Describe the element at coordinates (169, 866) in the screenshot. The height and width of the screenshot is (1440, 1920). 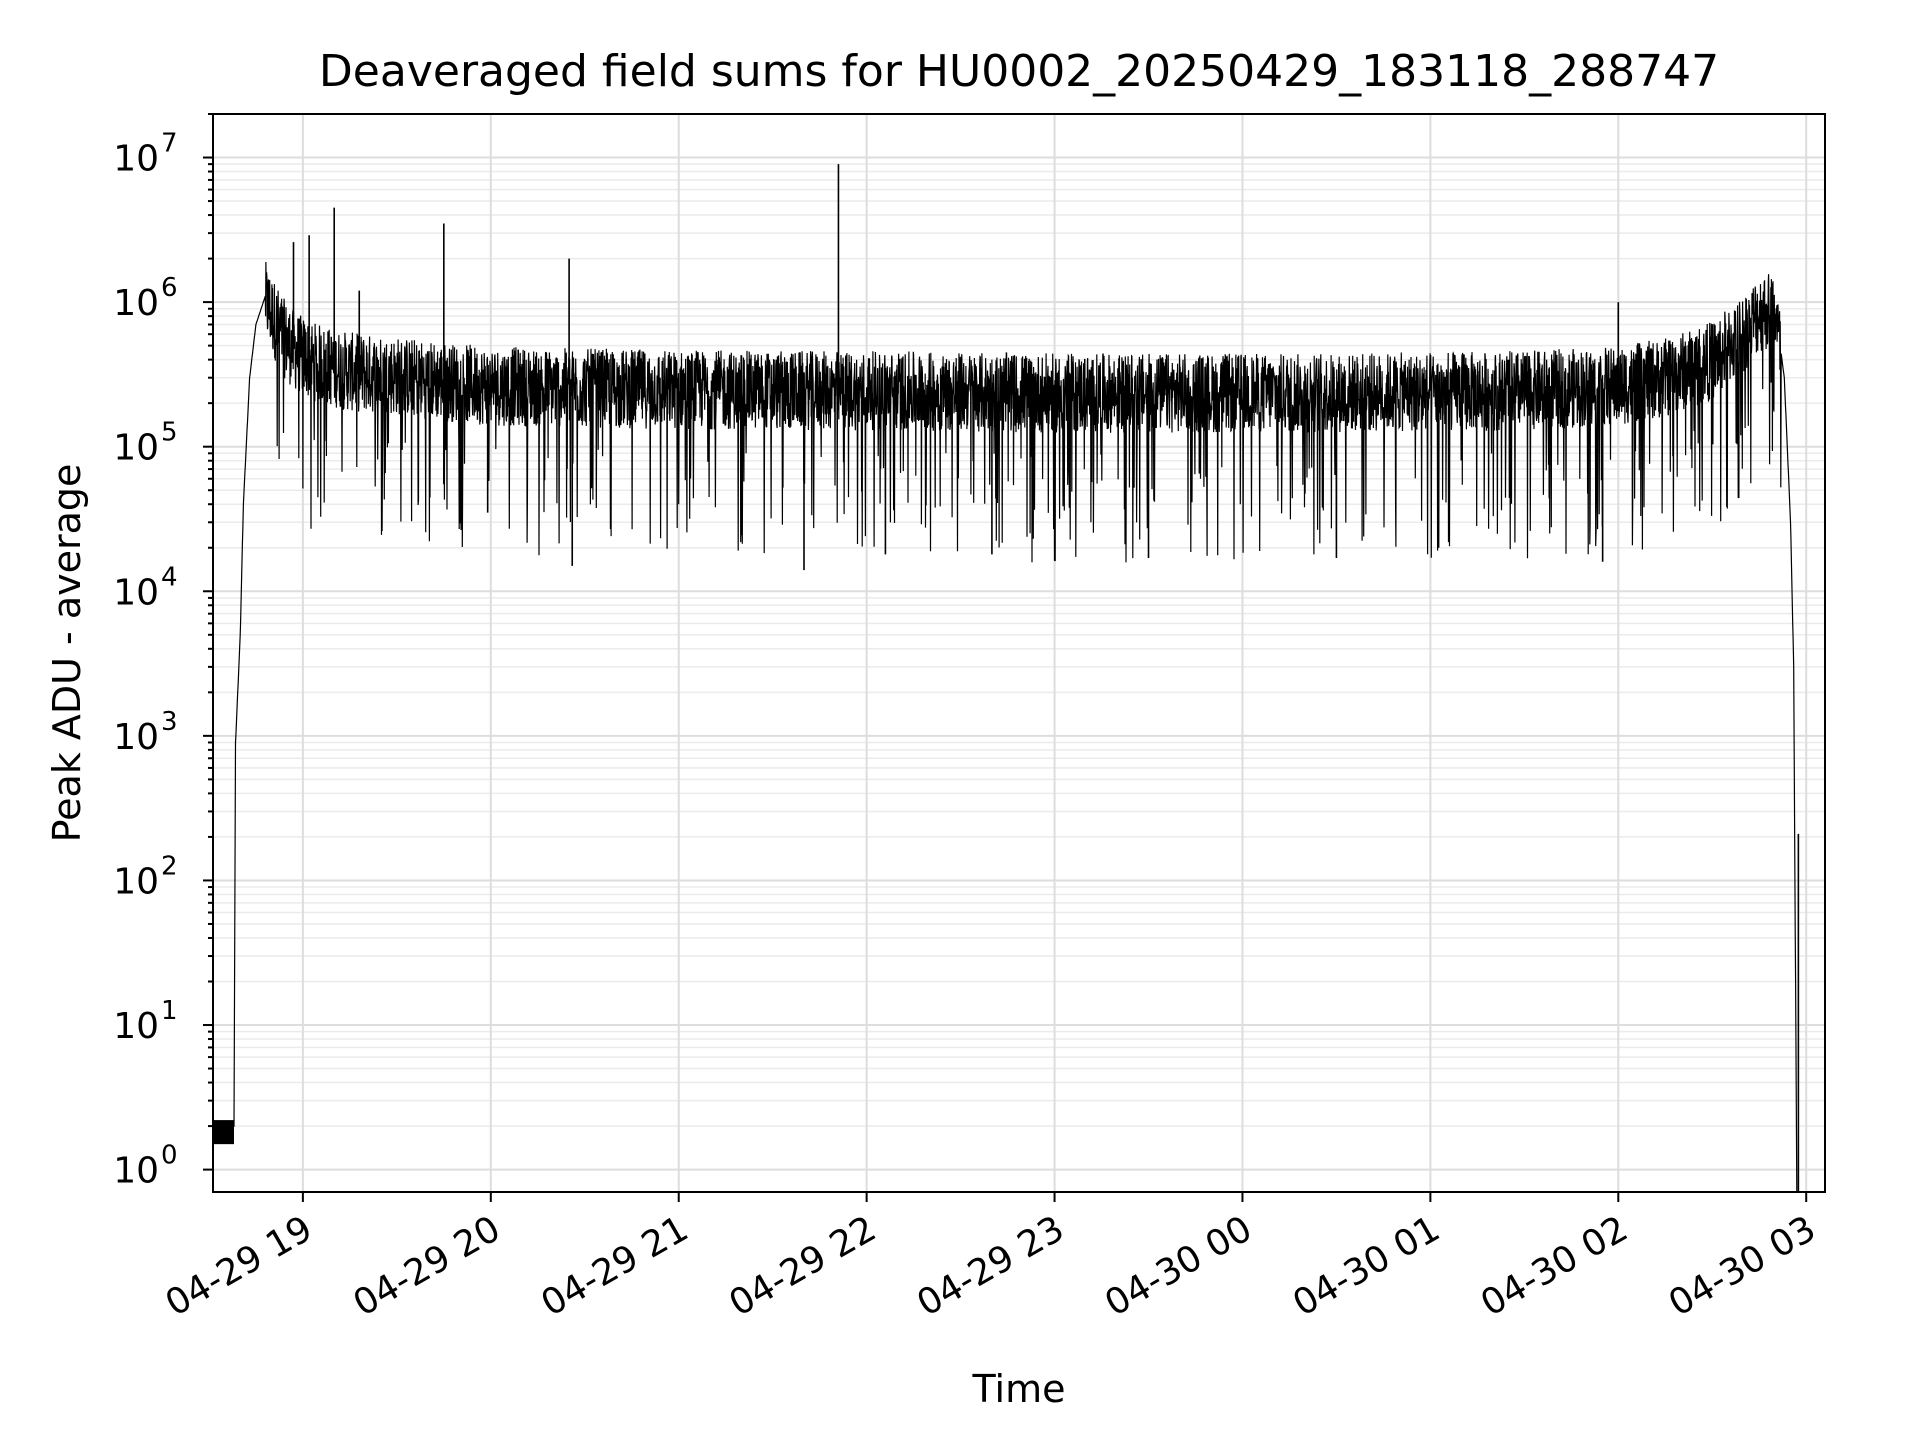
I see `y-tick-exponent: 2` at that location.